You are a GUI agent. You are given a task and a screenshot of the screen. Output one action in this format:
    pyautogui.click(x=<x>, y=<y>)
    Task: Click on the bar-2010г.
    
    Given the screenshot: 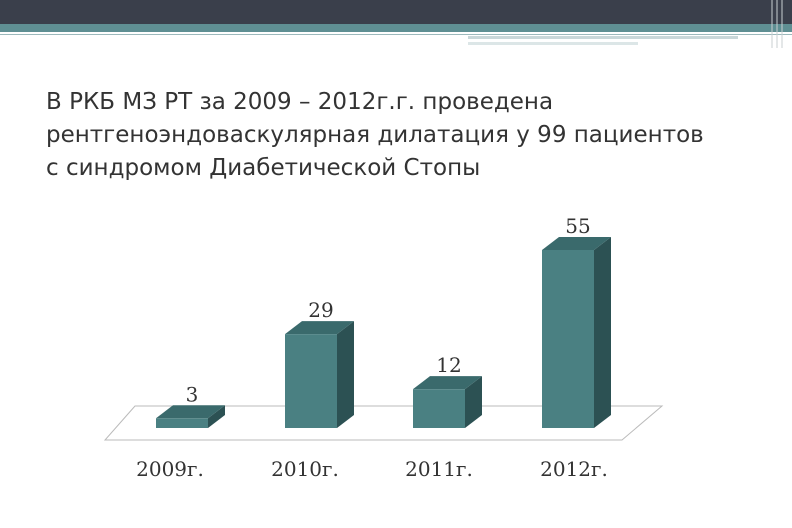 What is the action you would take?
    pyautogui.click(x=319, y=374)
    